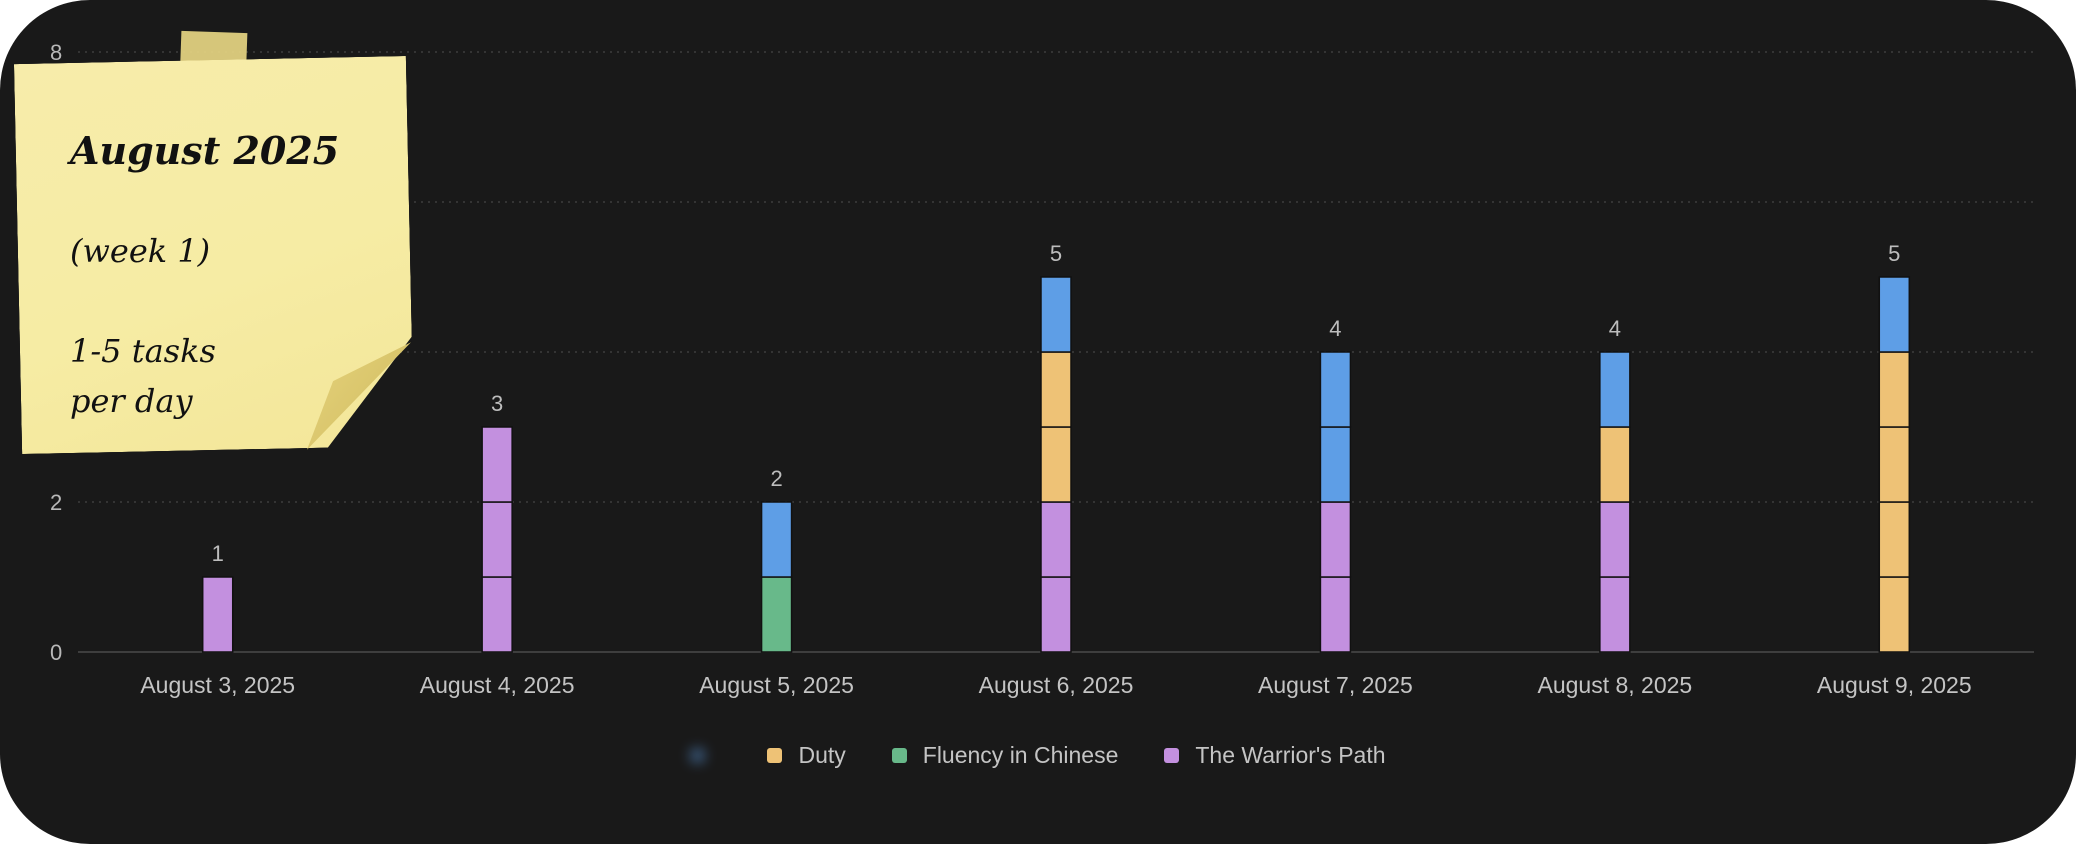 This screenshot has width=2076, height=844. I want to click on legend-item-blurred, so click(705, 755).